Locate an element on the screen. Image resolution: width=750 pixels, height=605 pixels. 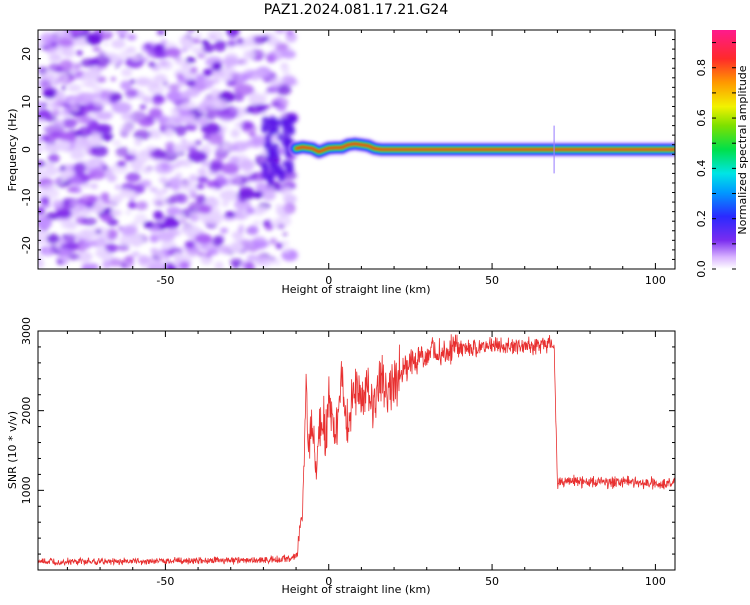
colorbar-tick-label: 0.2 is located at coordinates (701, 219).